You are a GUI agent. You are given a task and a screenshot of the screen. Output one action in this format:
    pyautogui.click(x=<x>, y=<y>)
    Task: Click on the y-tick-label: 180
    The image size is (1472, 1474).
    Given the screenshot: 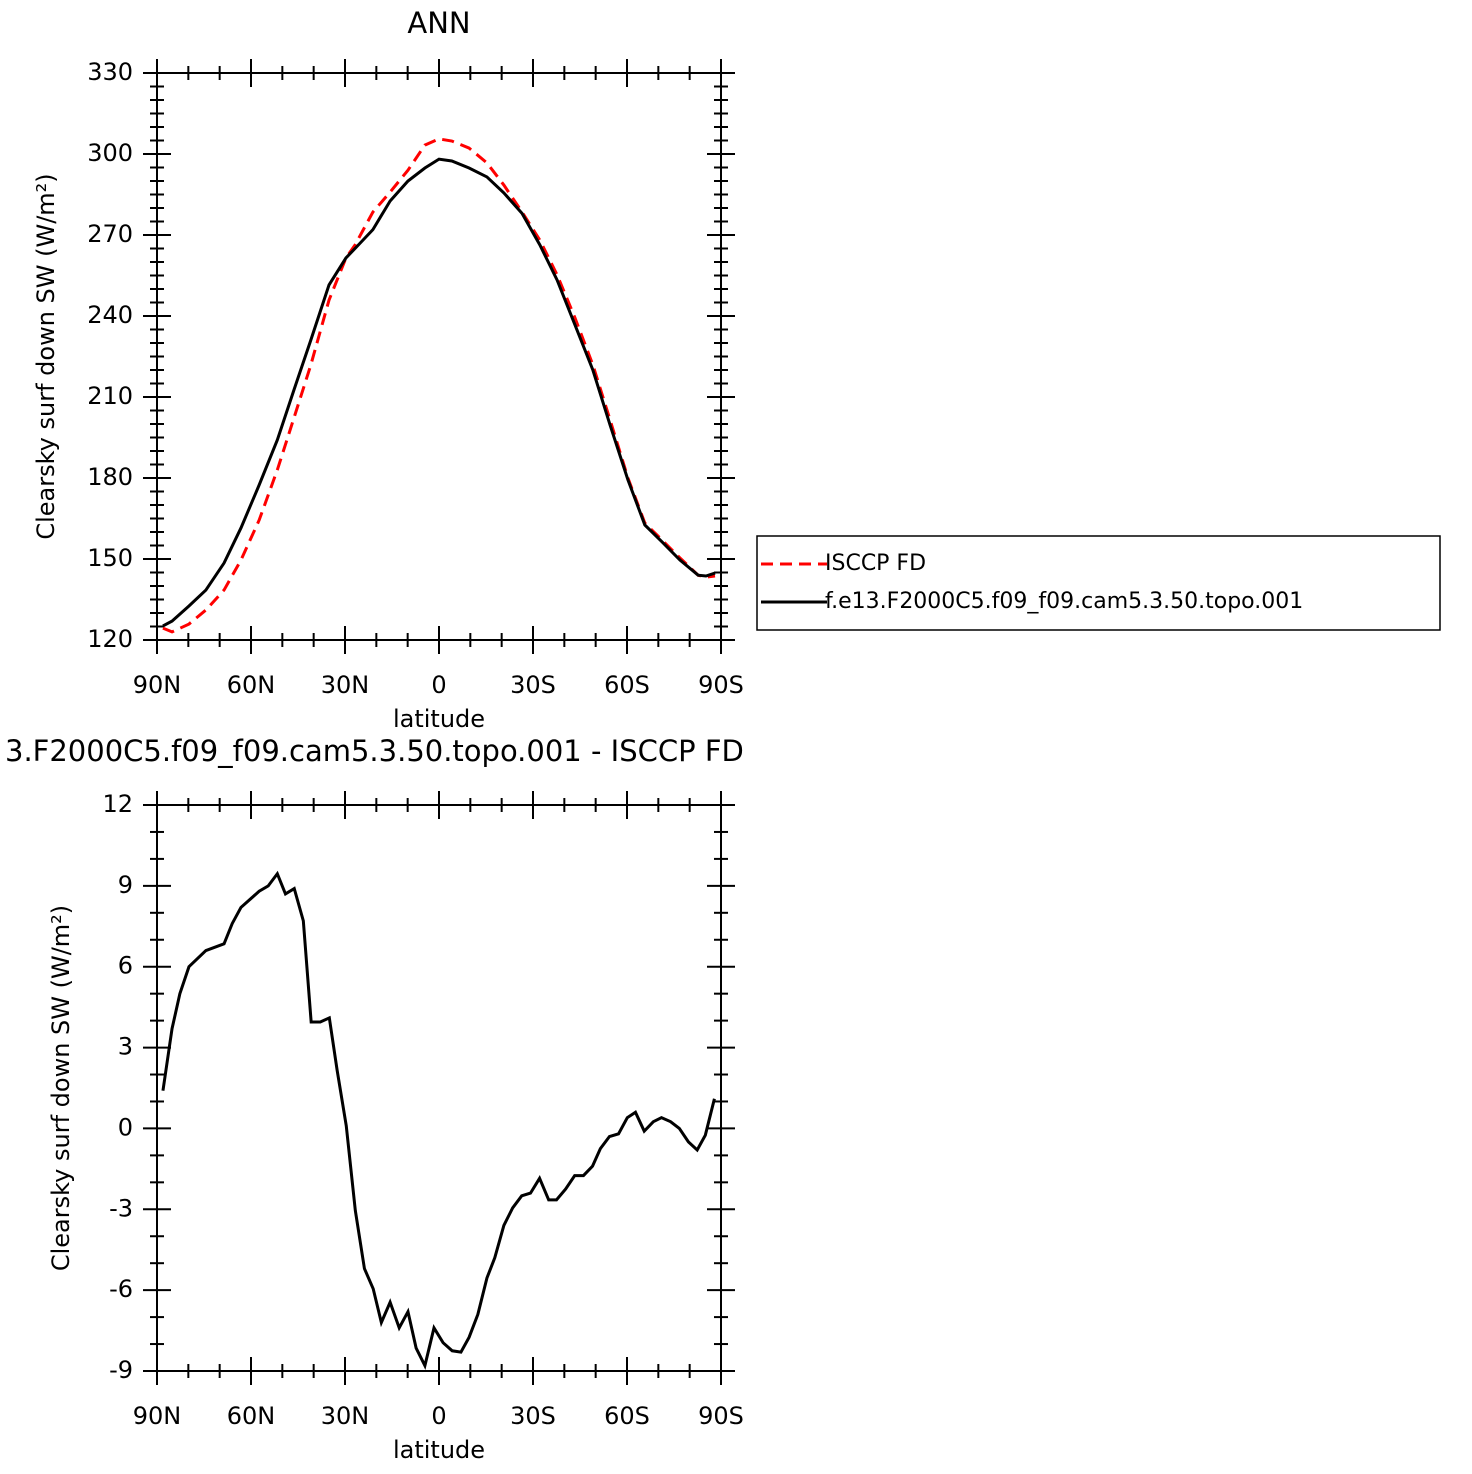 What is the action you would take?
    pyautogui.click(x=110, y=477)
    